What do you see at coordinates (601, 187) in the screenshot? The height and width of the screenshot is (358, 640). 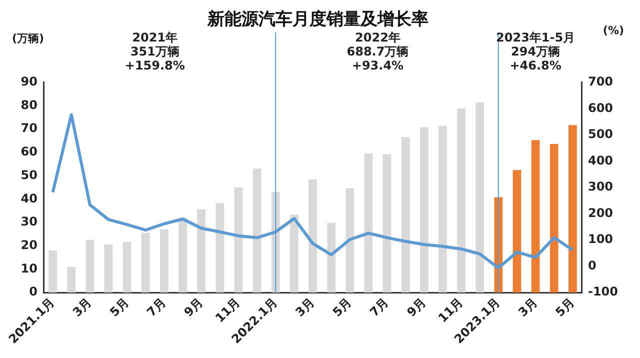 I see `y2-tick-label: 300` at bounding box center [601, 187].